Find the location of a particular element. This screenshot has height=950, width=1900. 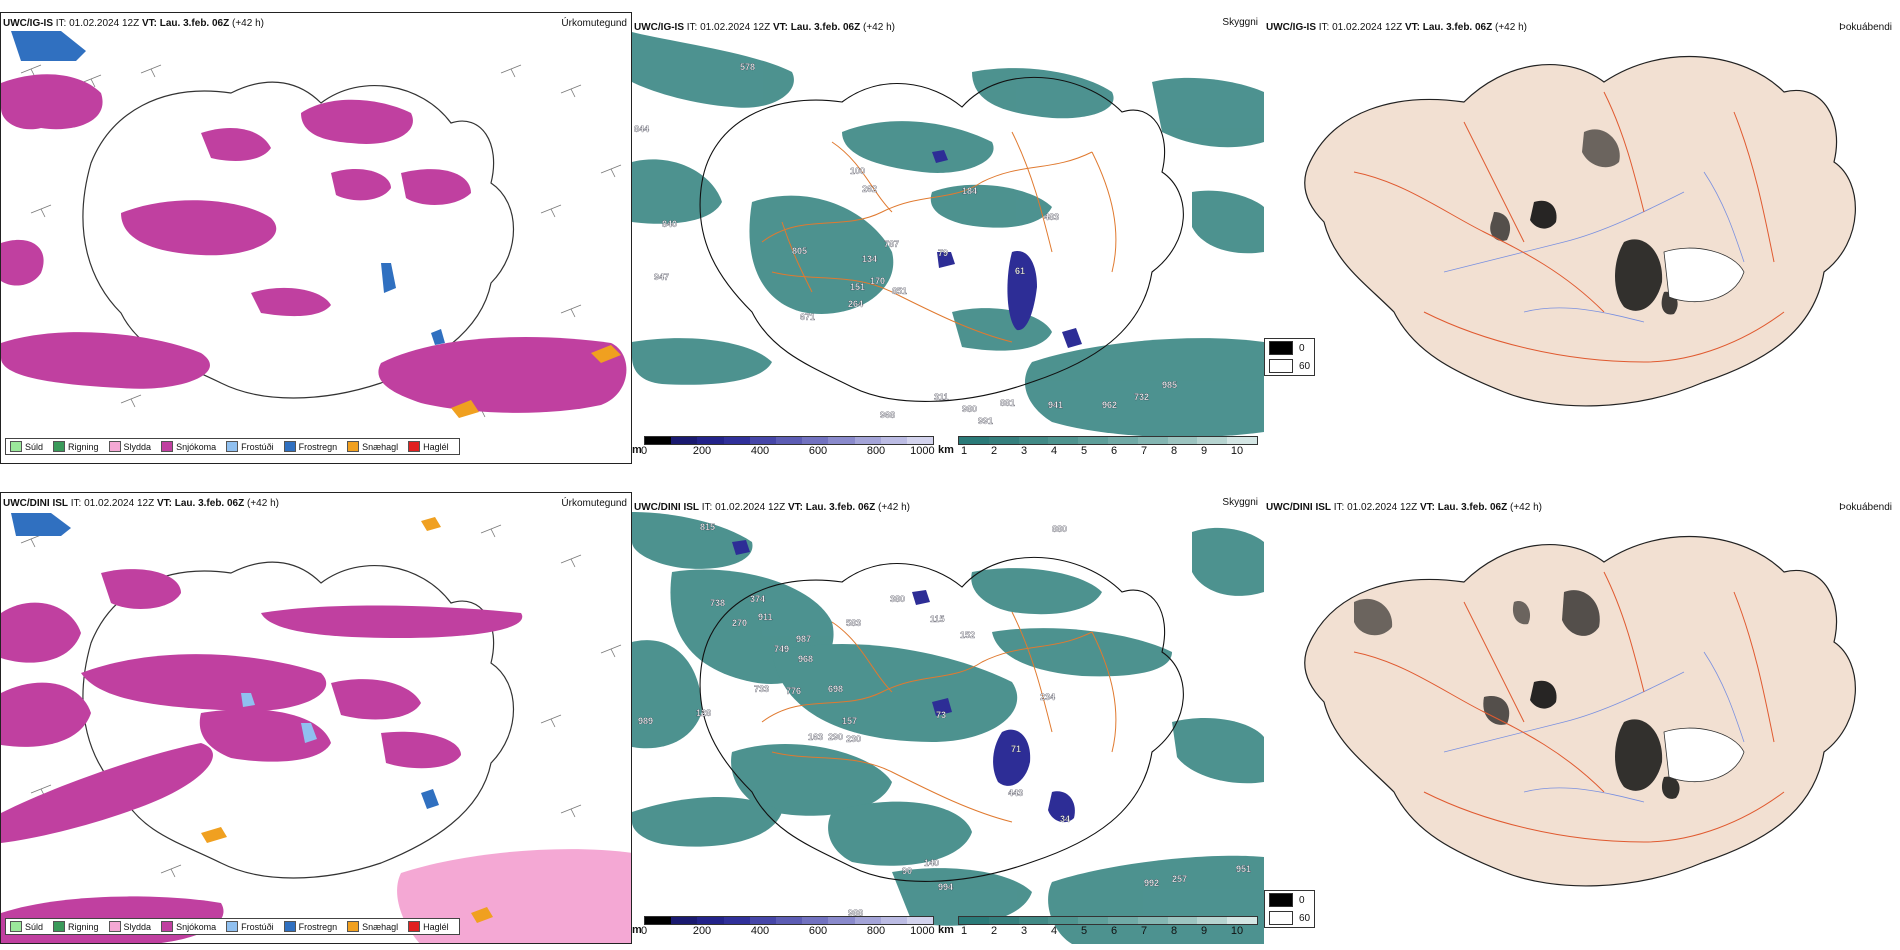

map-label: 698 is located at coordinates (835, 689).